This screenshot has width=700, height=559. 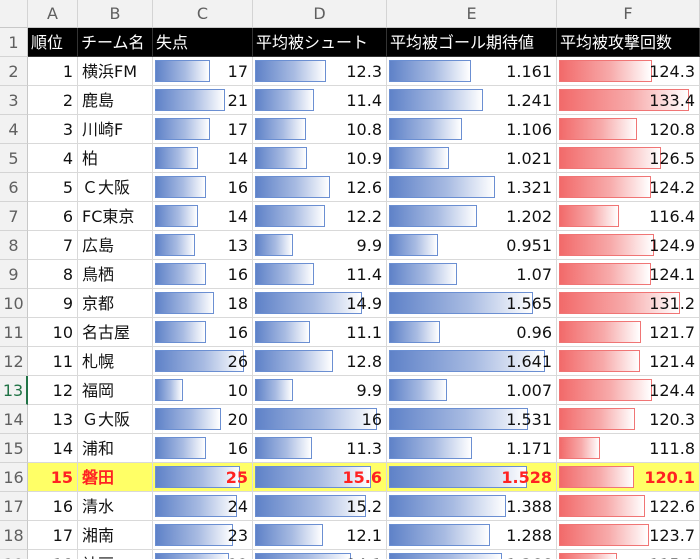 What do you see at coordinates (14, 216) in the screenshot?
I see `row-number-7: 7` at bounding box center [14, 216].